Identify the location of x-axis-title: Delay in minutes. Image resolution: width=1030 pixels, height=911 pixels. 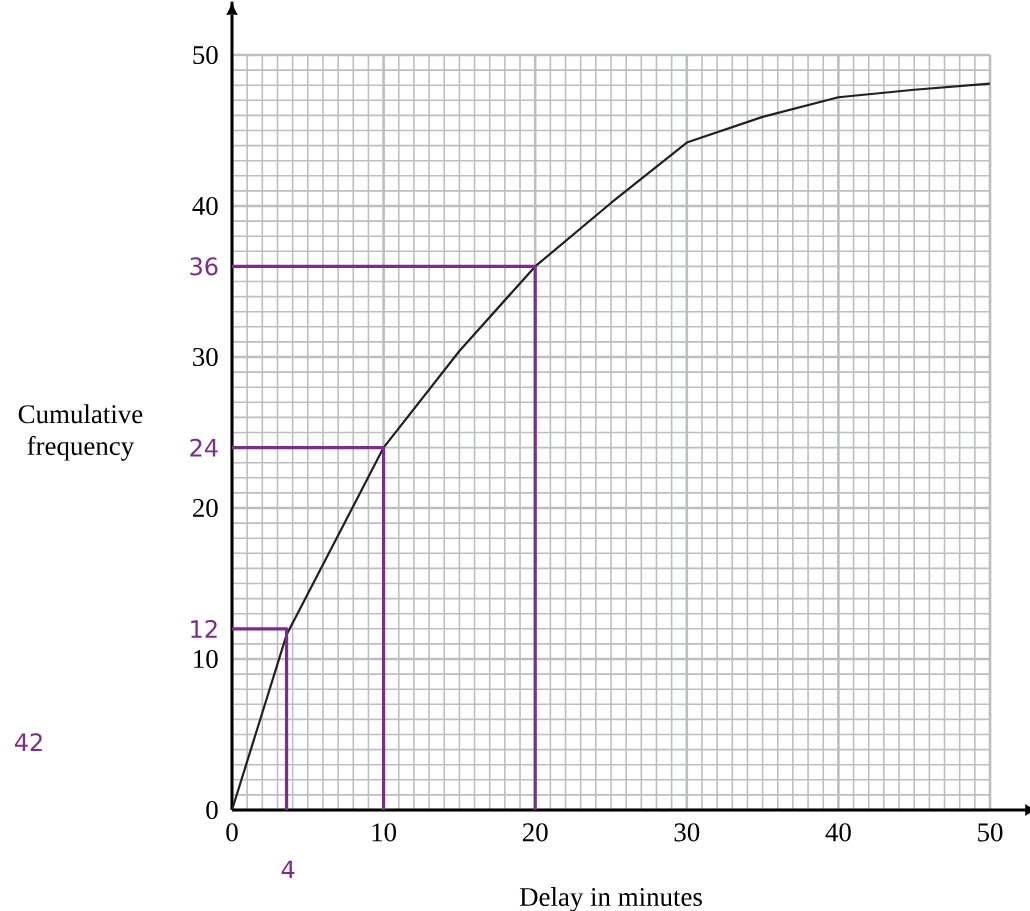
(610, 899).